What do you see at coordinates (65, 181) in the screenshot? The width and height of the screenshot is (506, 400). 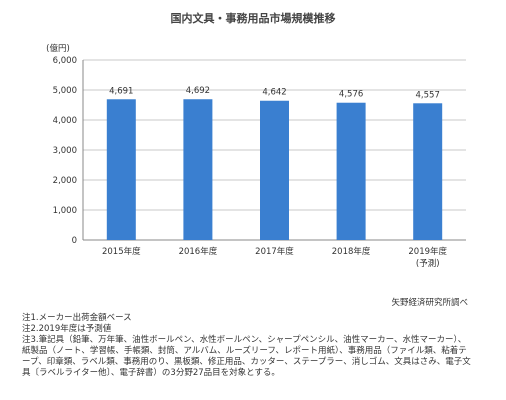 I see `y-tick-label: 2,000` at bounding box center [65, 181].